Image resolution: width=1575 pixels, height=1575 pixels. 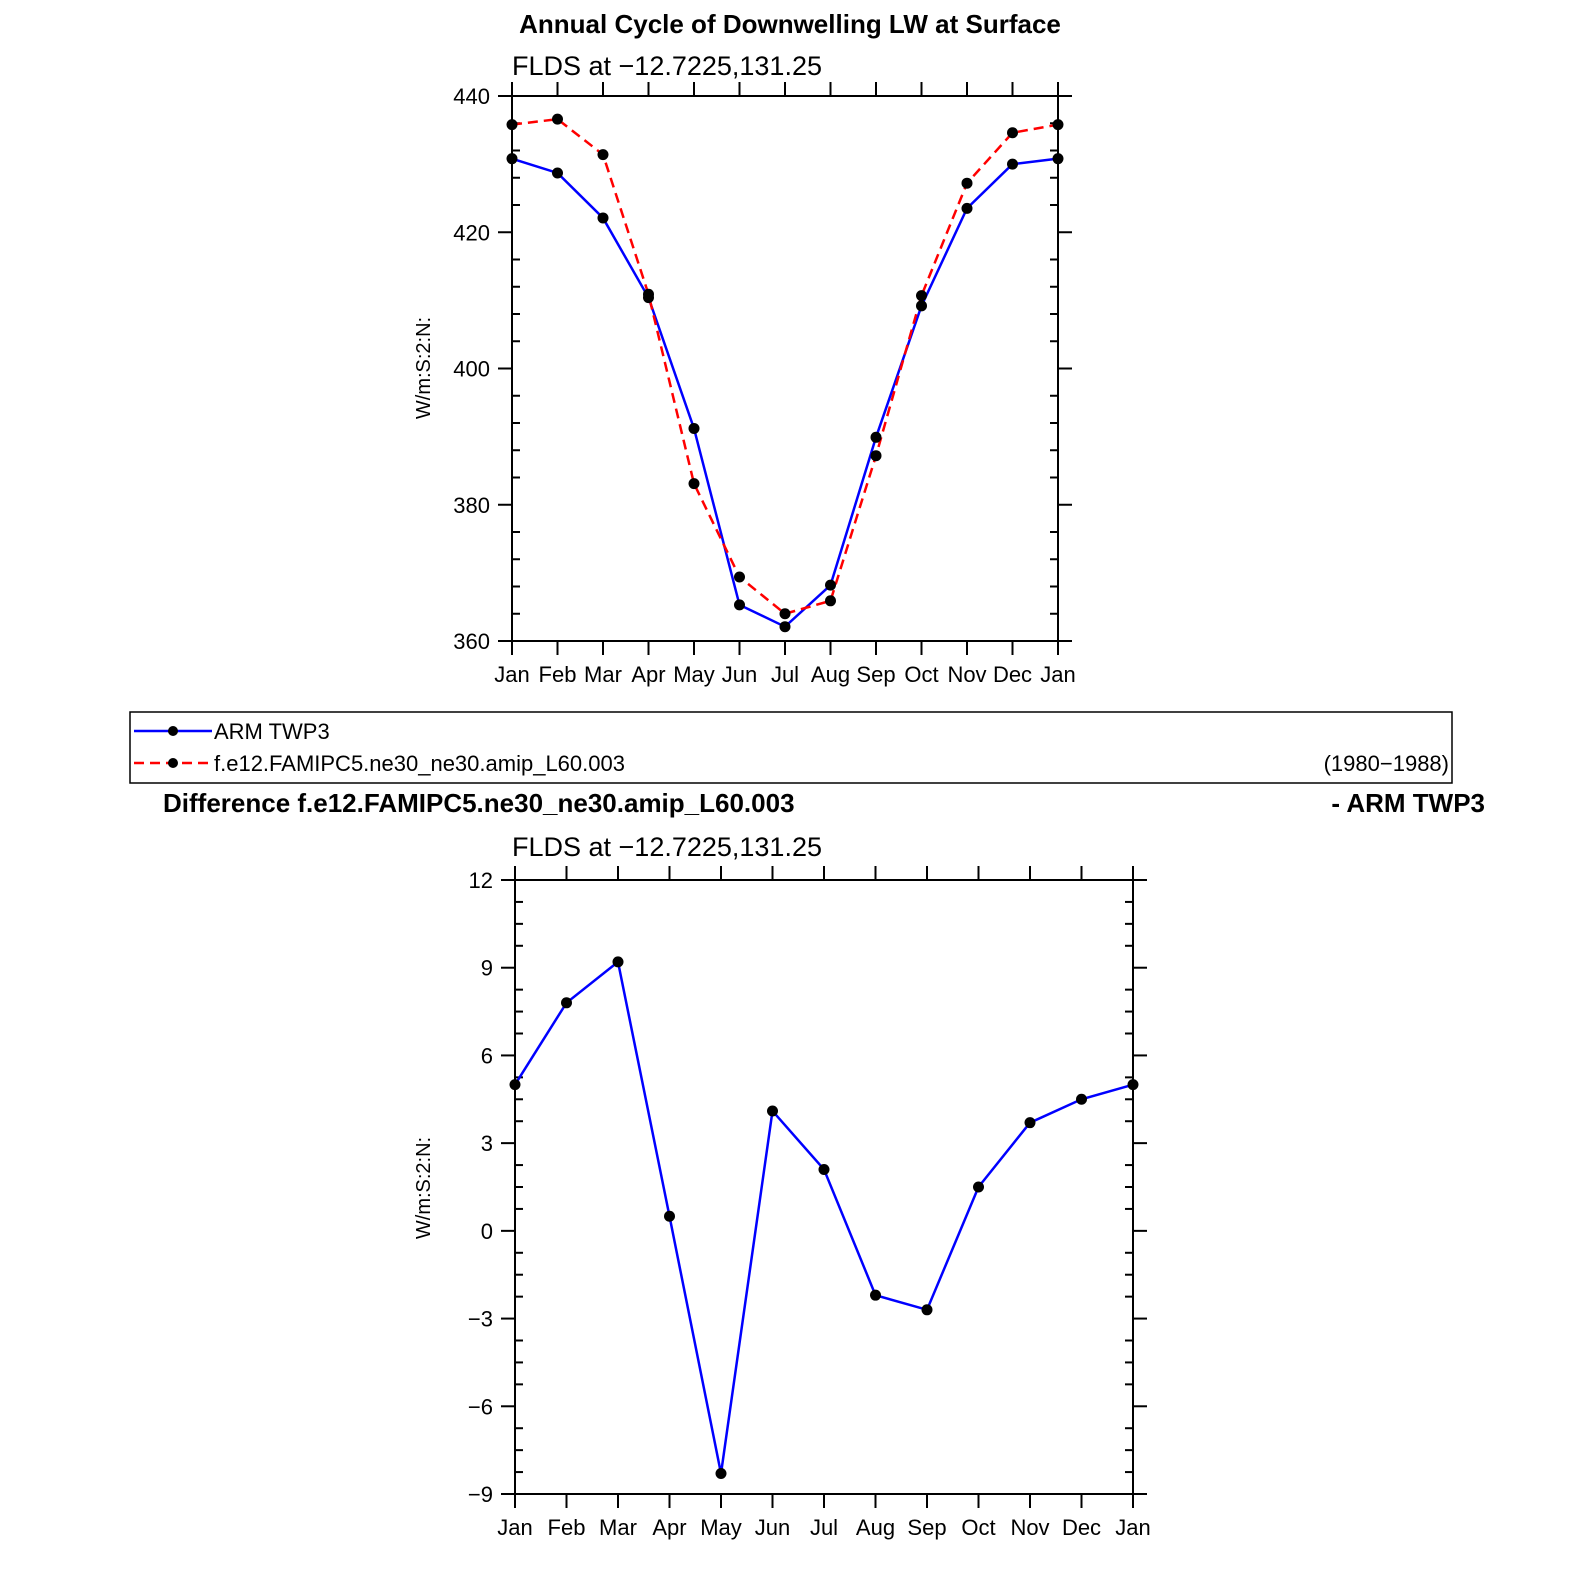 I want to click on y-tick-label: 3, so click(x=487, y=1143).